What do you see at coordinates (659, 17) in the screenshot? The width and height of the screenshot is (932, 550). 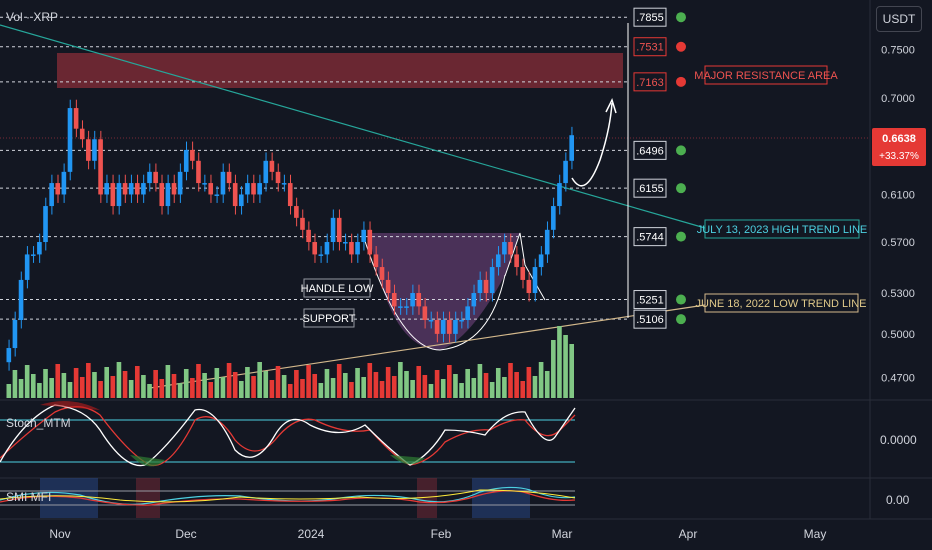 I see `level-box: .7855` at bounding box center [659, 17].